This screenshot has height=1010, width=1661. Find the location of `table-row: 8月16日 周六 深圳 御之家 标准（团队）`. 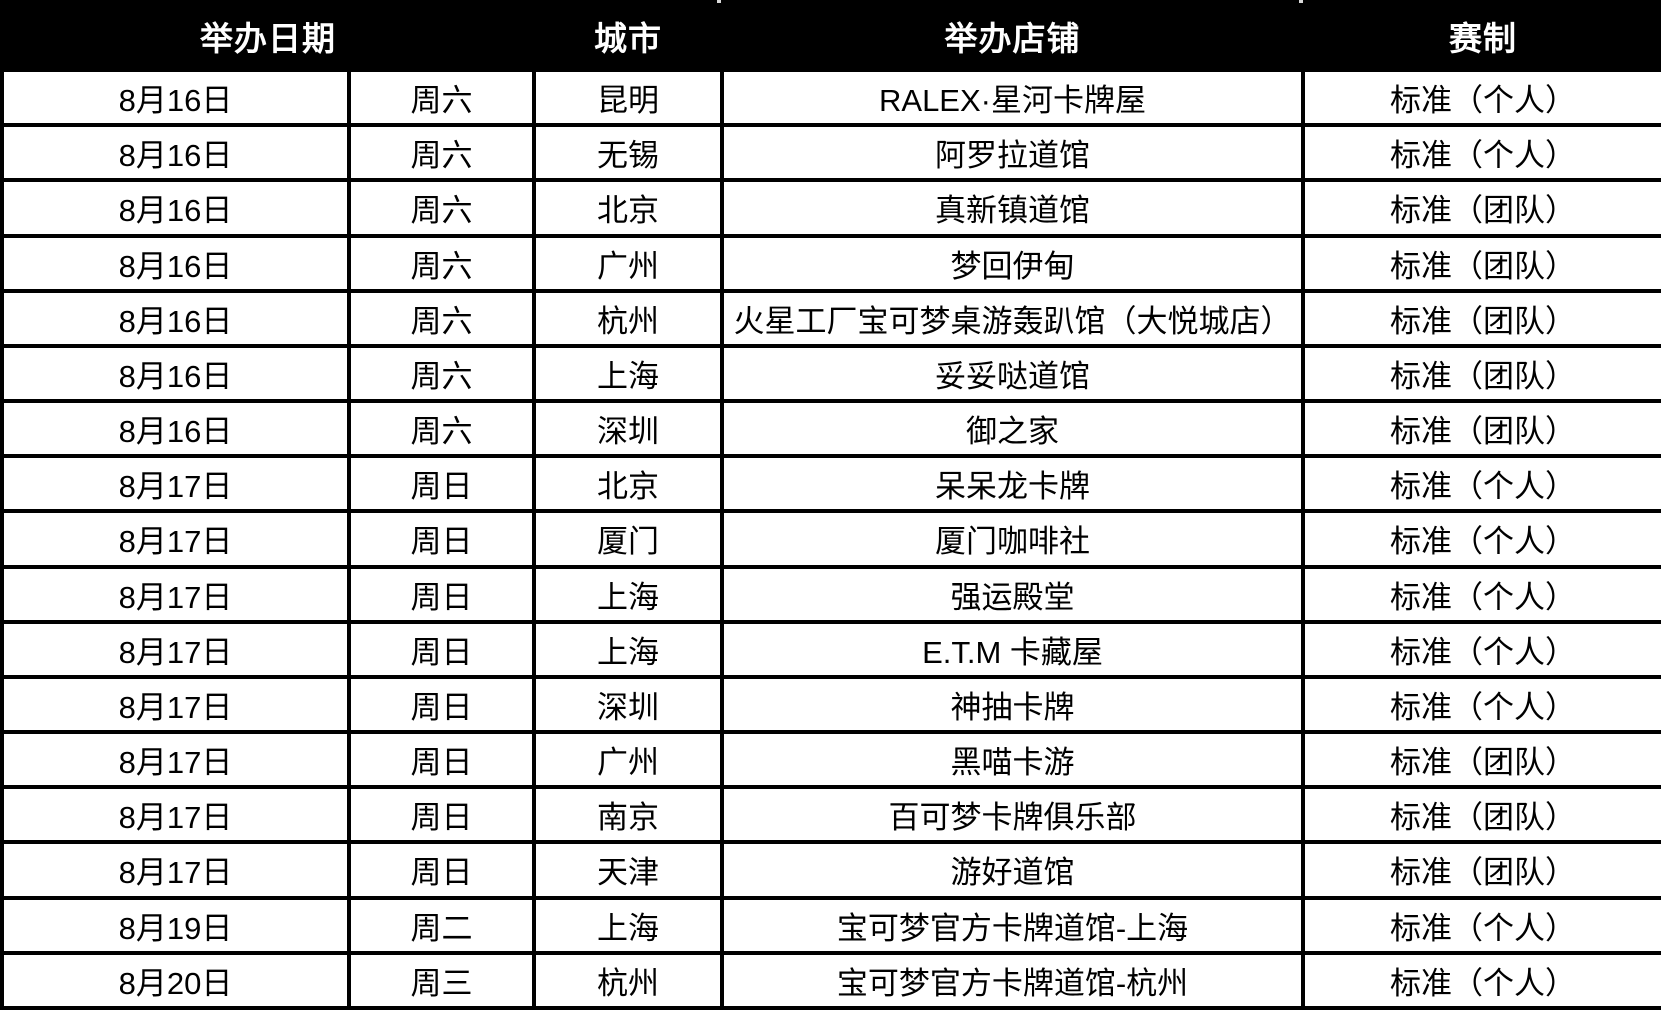

table-row: 8月16日 周六 深圳 御之家 标准（团队） is located at coordinates (830, 429).